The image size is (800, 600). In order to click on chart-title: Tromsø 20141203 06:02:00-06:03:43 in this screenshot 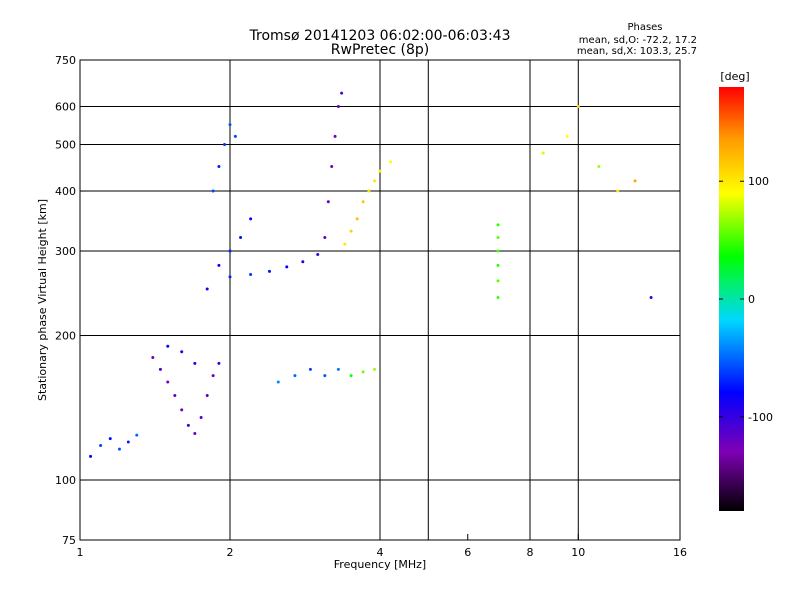, I will do `click(380, 36)`.